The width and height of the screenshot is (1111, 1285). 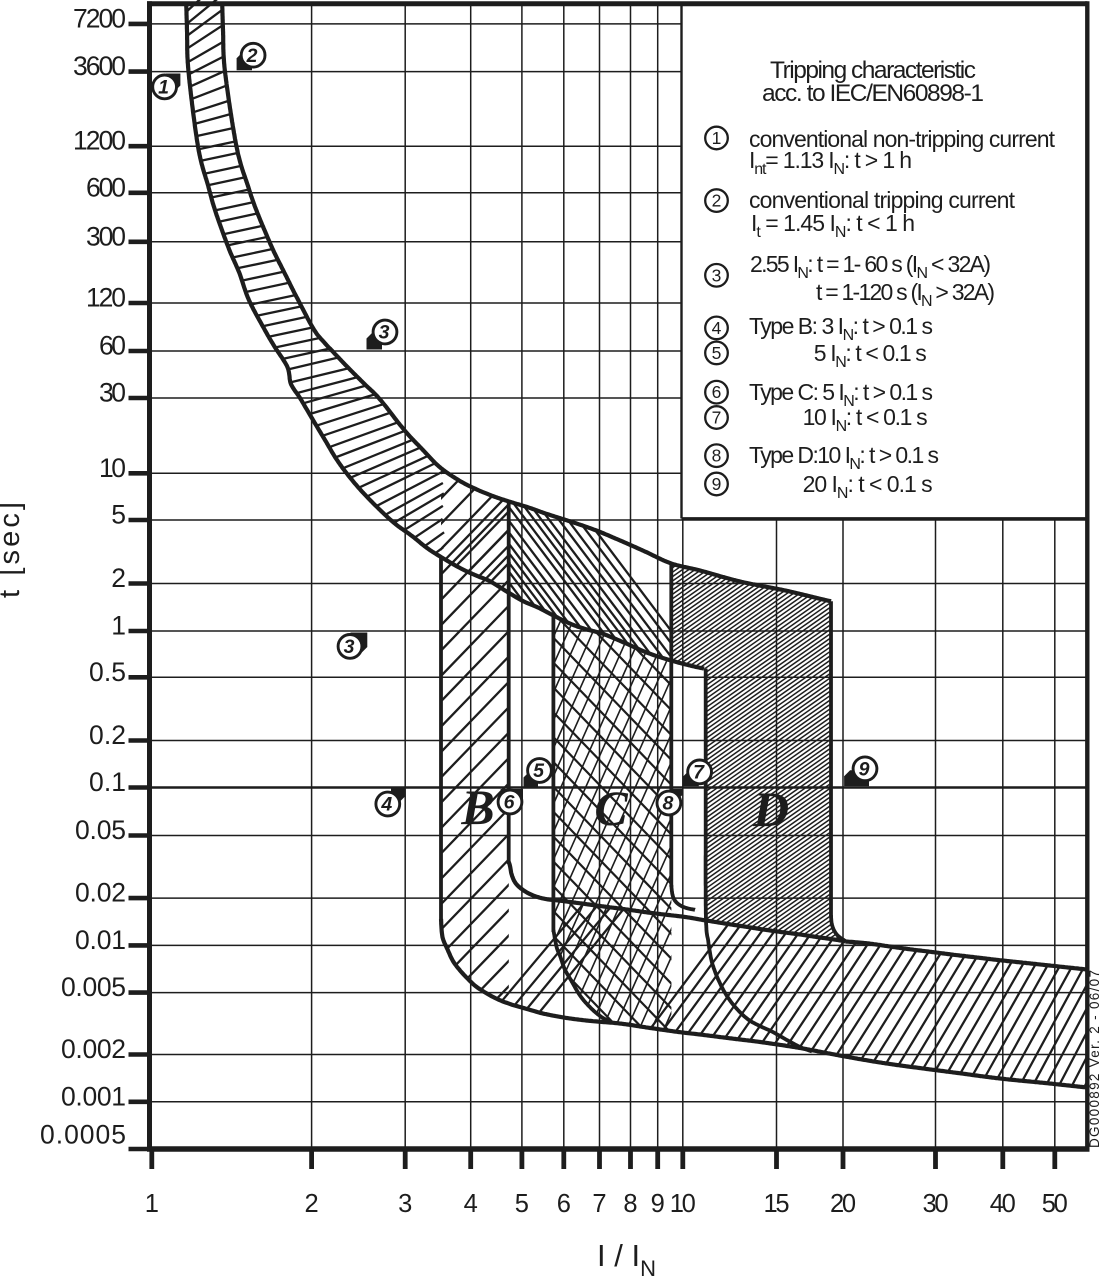 I want to click on svg-text: 7200, so click(x=99, y=18).